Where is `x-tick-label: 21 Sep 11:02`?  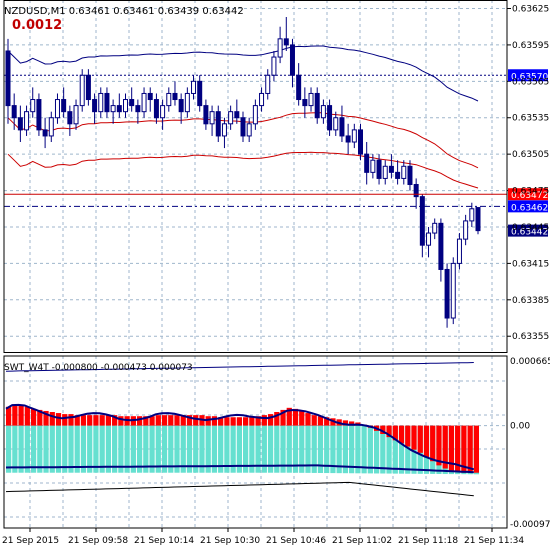
x-tick-label: 21 Sep 11:02 is located at coordinates (362, 541).